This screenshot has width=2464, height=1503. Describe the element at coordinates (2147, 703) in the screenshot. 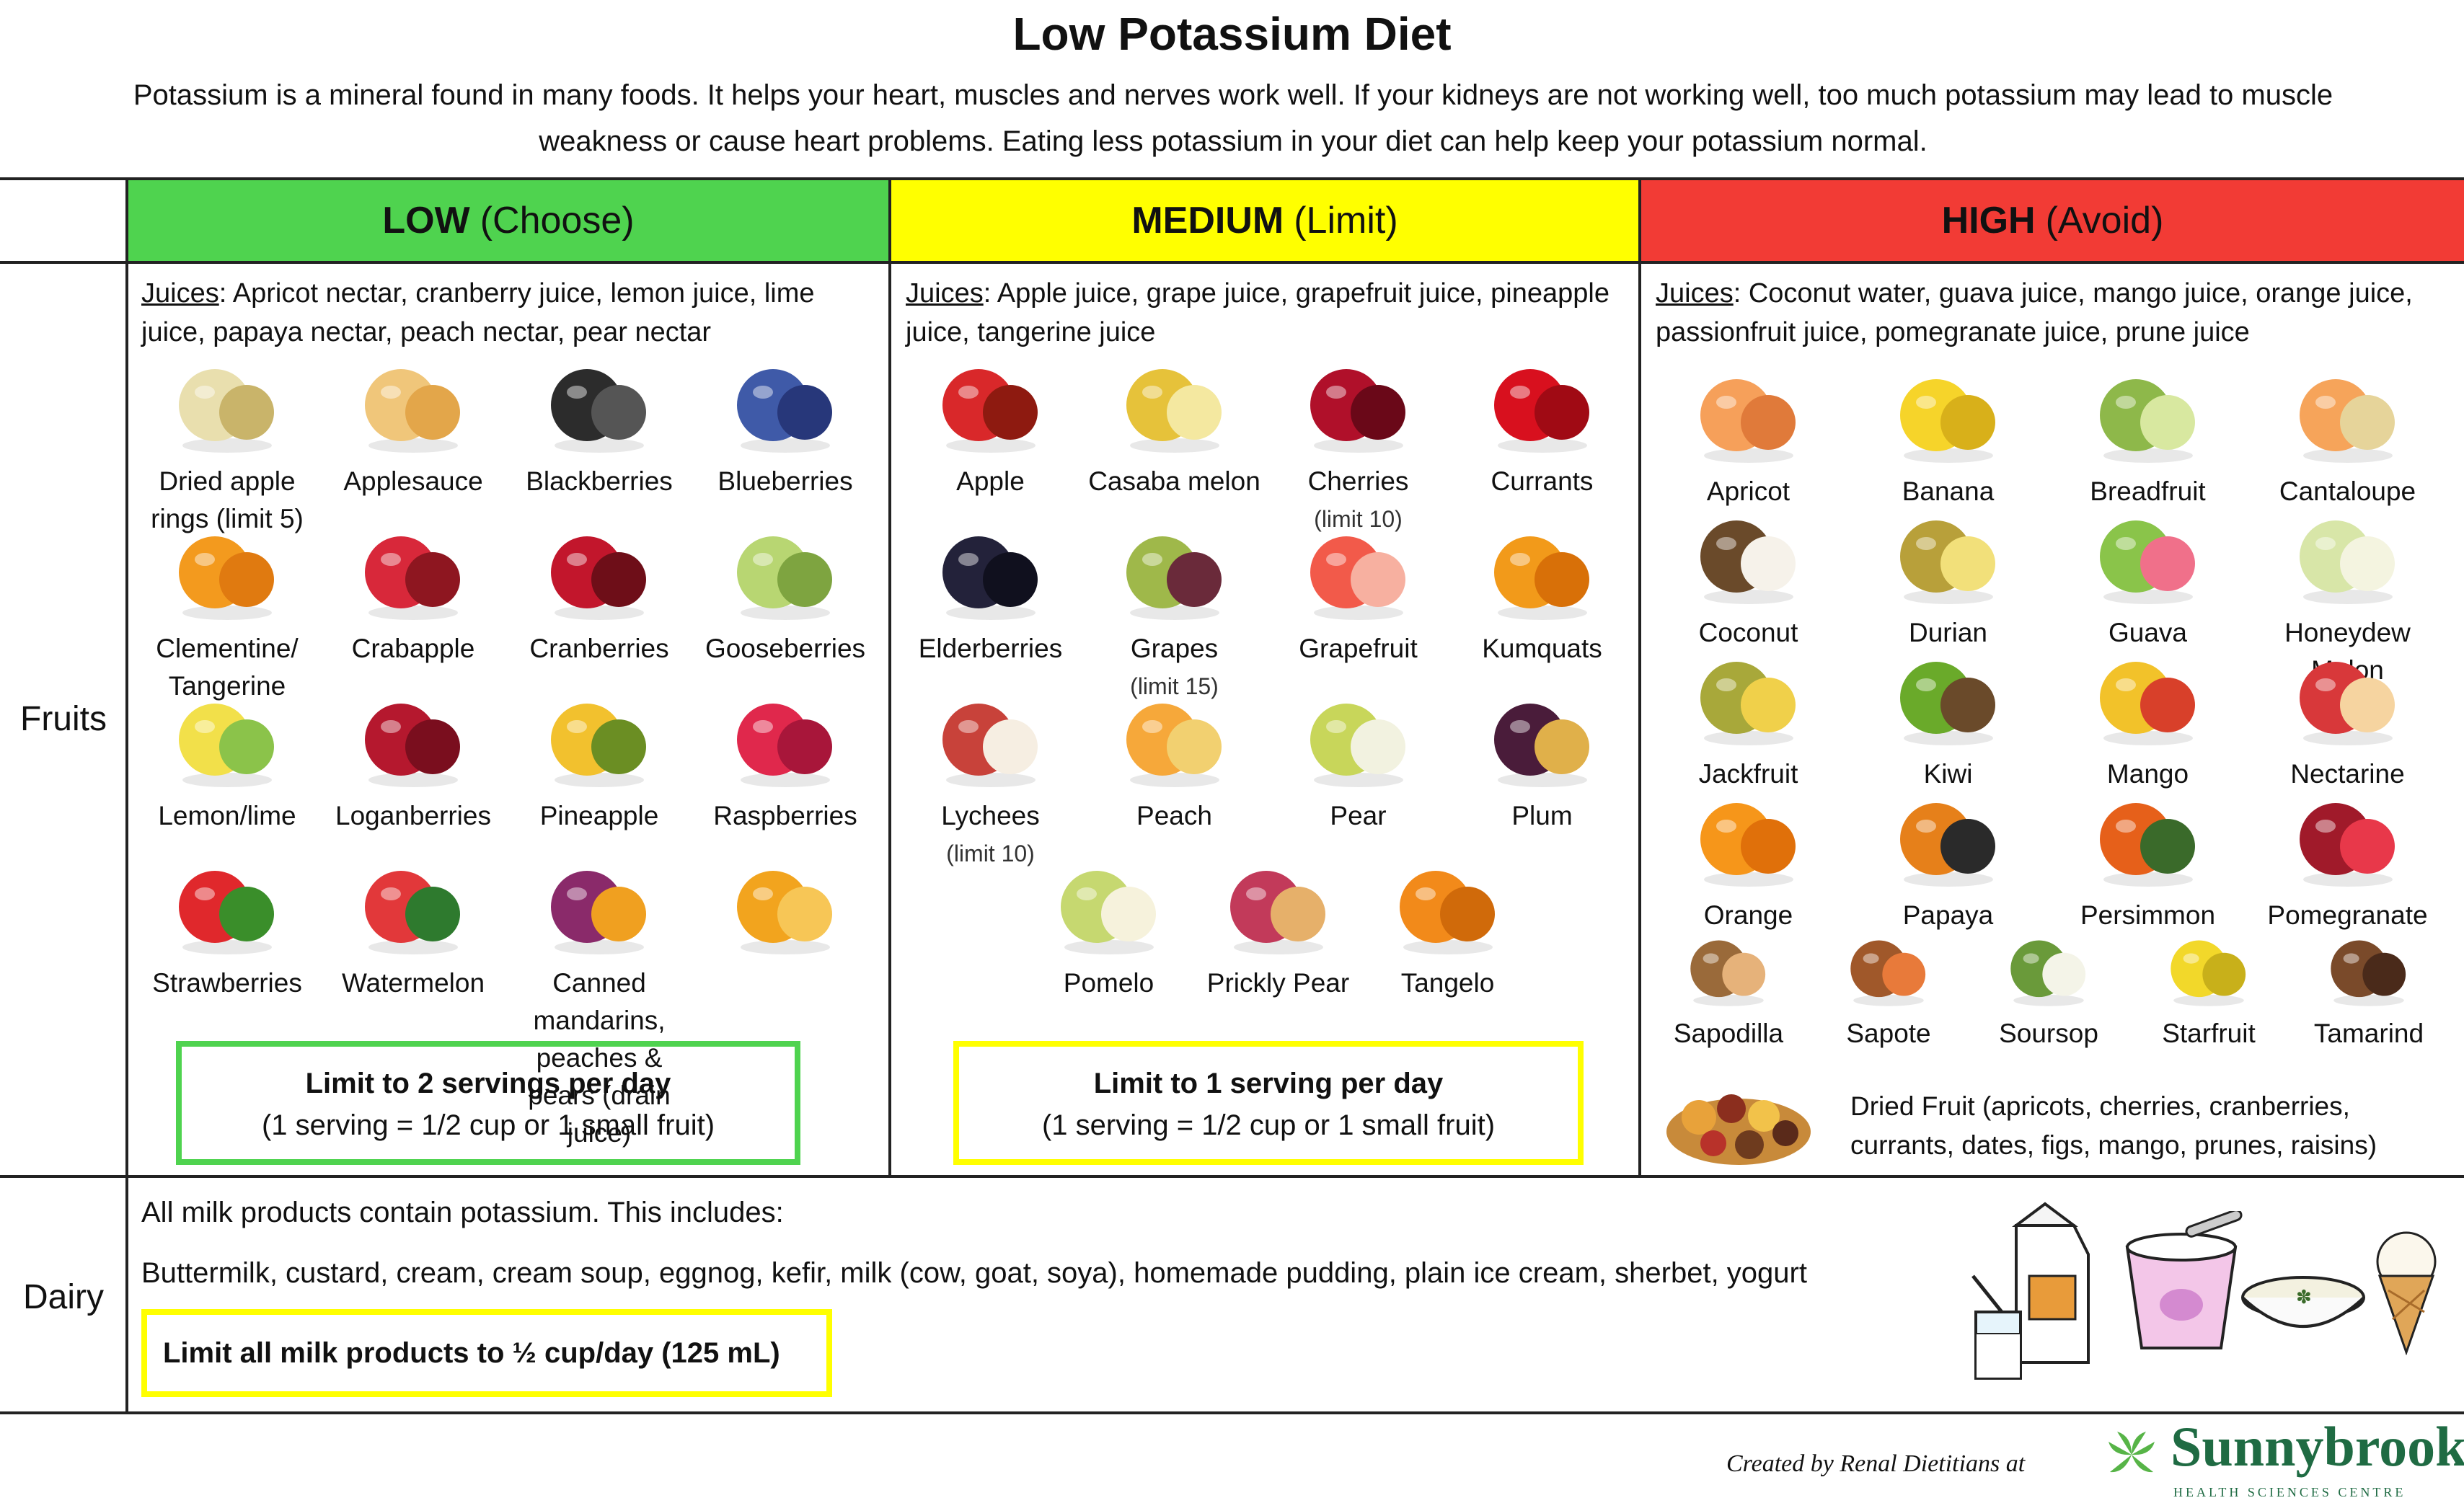

I see `mango-icon-graphic` at that location.